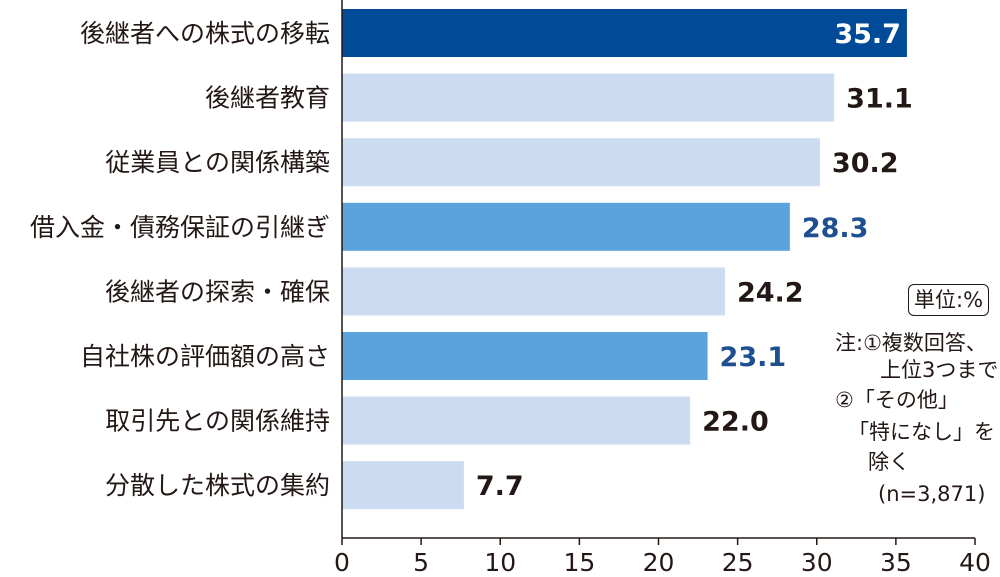 The height and width of the screenshot is (577, 1000). Describe the element at coordinates (897, 400) in the screenshot. I see `note-line-3: ②「その他」` at that location.